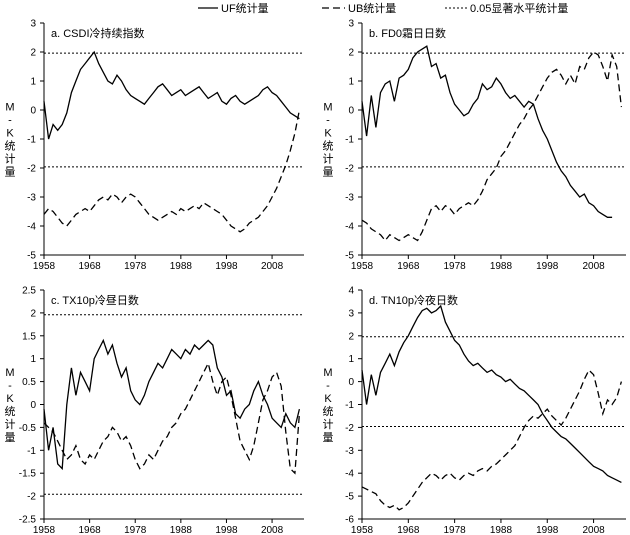 Image resolution: width=630 pixels, height=535 pixels. I want to click on legend-uf-label: UF统计量, so click(245, 8).